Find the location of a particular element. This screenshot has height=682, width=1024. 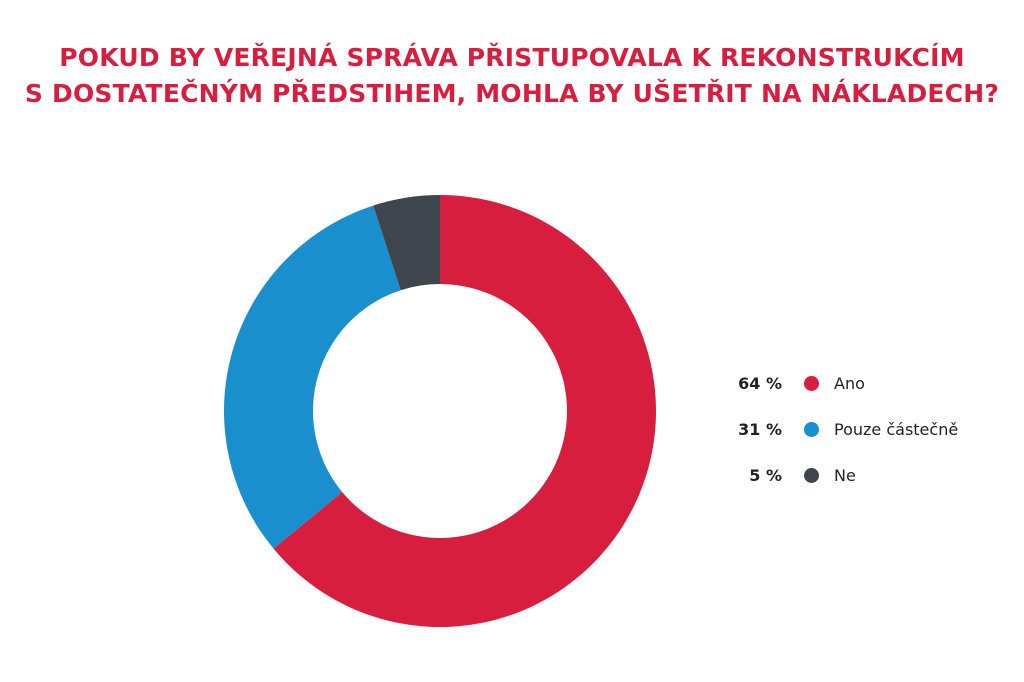

legend-swatch-pouze-castecne is located at coordinates (811, 429).